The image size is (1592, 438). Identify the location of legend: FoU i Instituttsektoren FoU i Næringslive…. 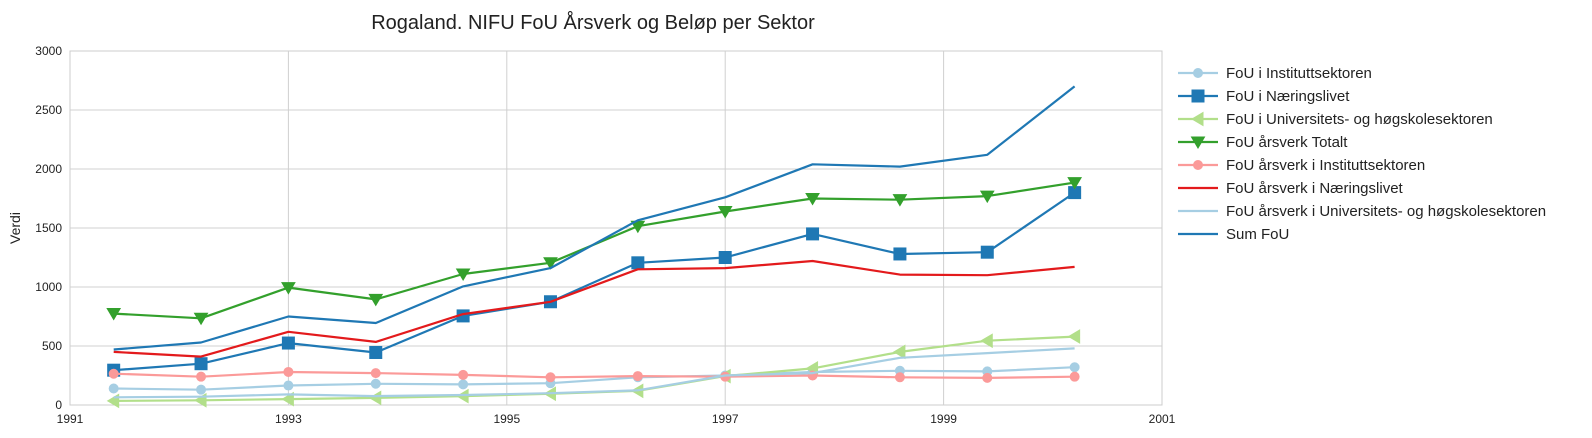
(1362, 154).